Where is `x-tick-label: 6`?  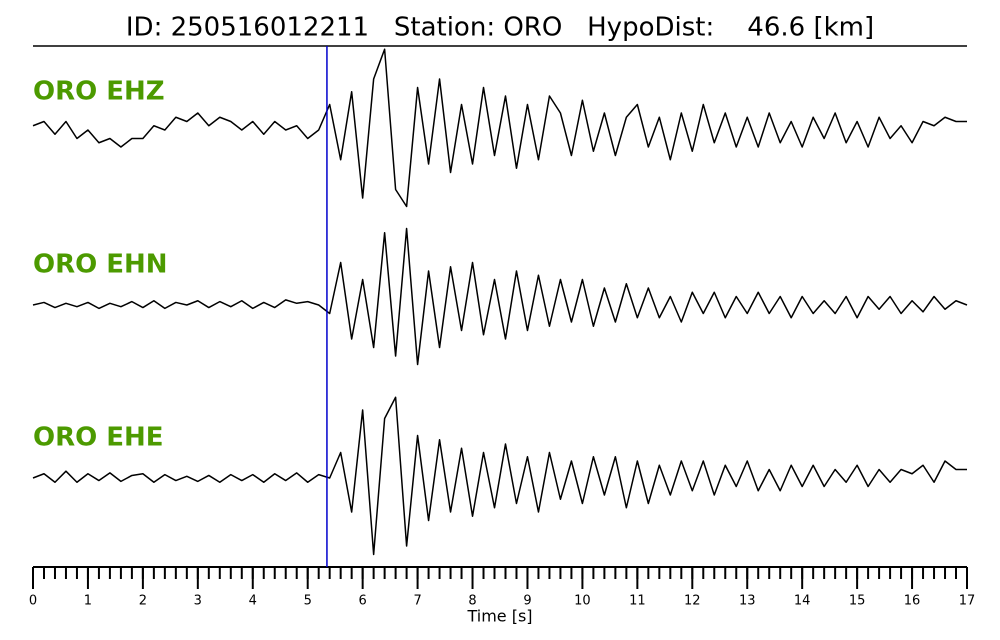
x-tick-label: 6 is located at coordinates (363, 601).